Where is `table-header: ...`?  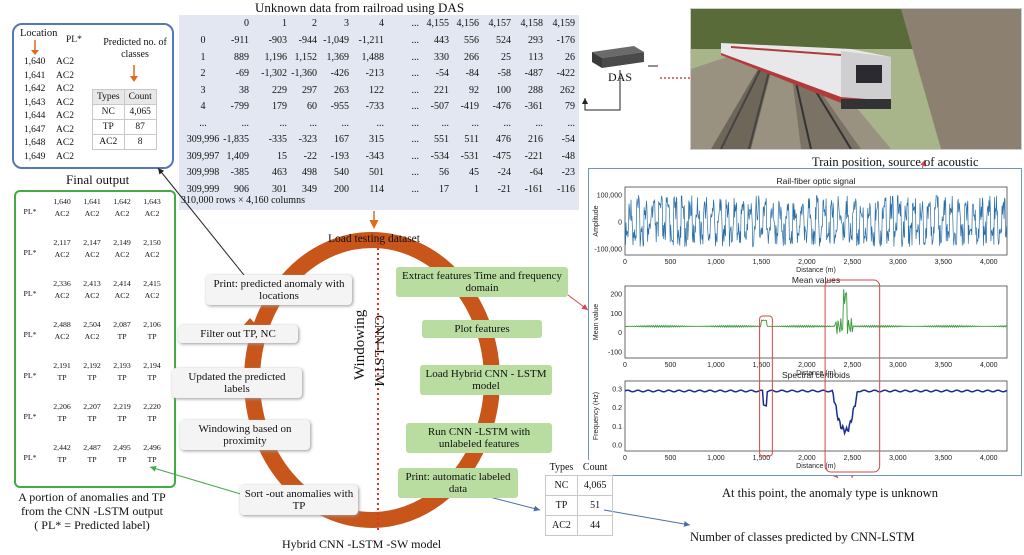
table-header: ... is located at coordinates (415, 23).